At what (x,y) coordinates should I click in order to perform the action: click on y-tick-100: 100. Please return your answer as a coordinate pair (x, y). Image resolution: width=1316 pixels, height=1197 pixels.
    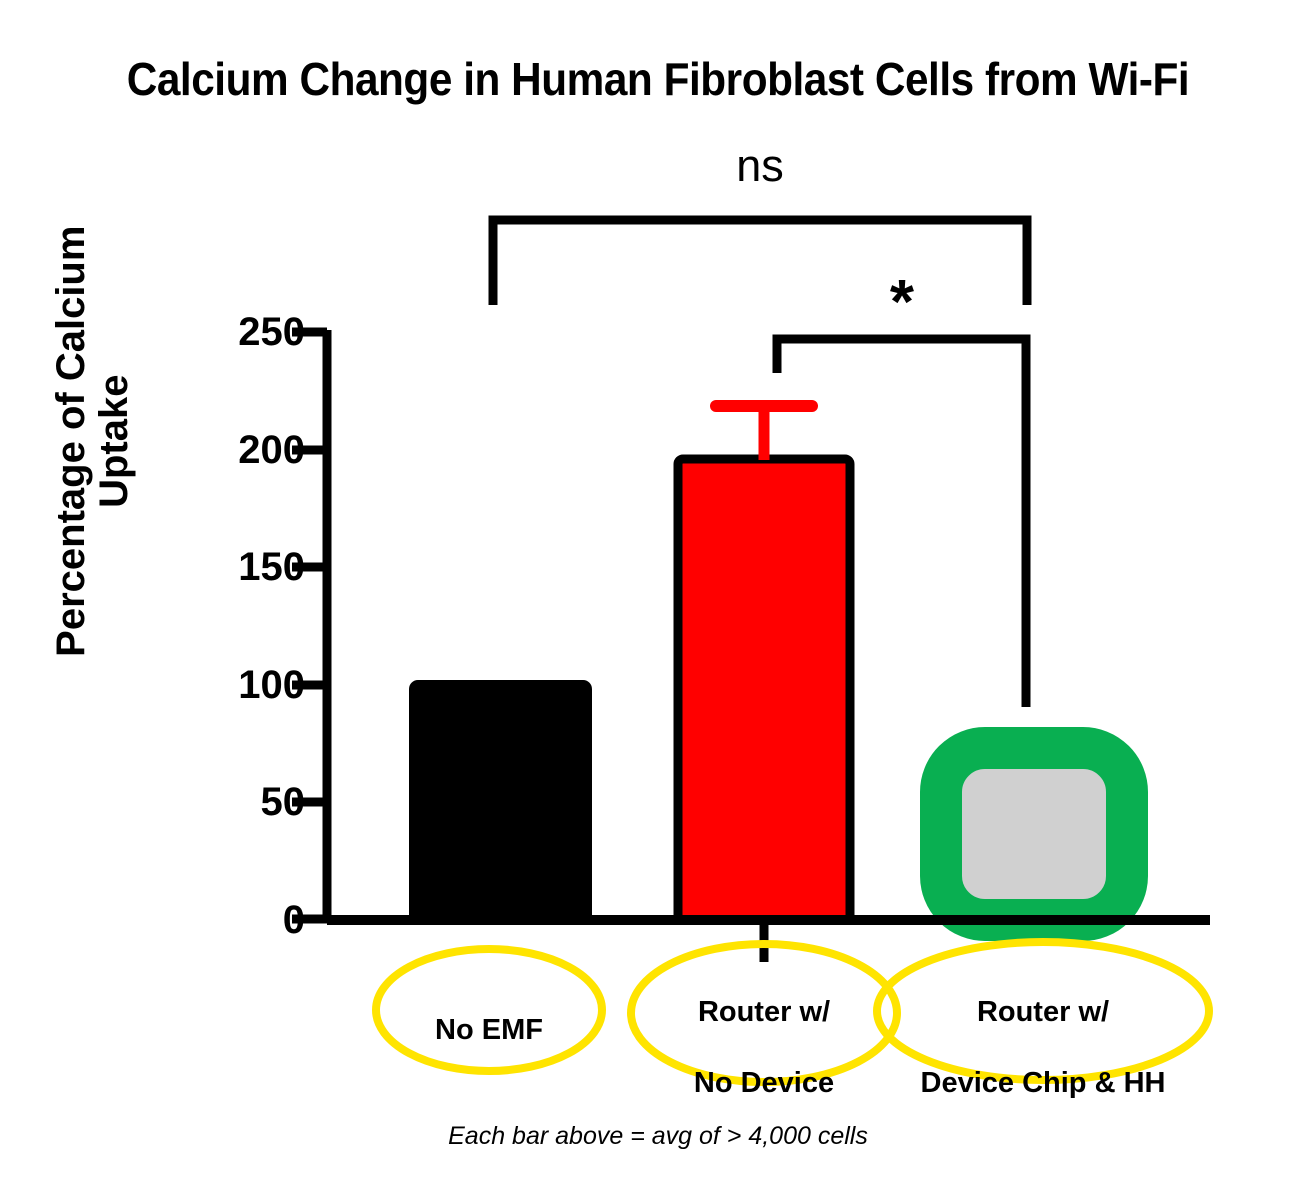
    Looking at the image, I should click on (271, 685).